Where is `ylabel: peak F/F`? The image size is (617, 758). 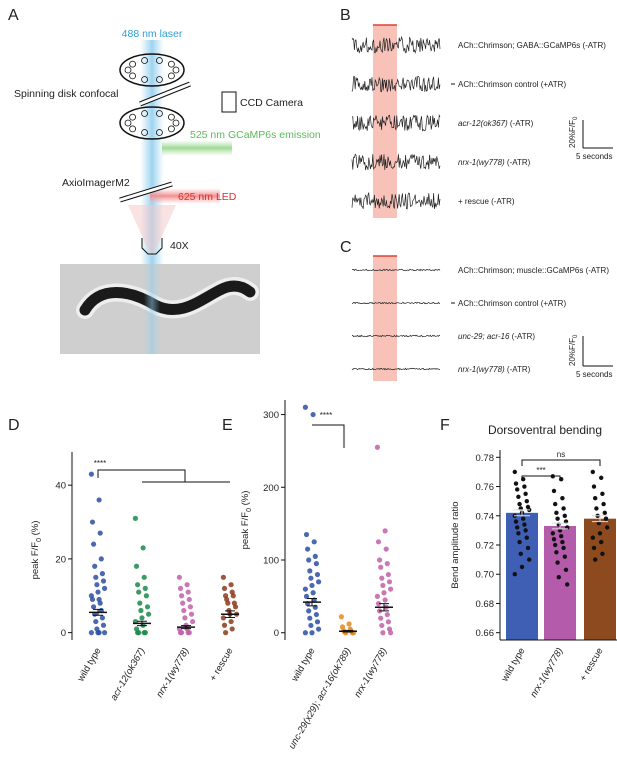
ylabel: peak F/F is located at coordinates (35, 561).